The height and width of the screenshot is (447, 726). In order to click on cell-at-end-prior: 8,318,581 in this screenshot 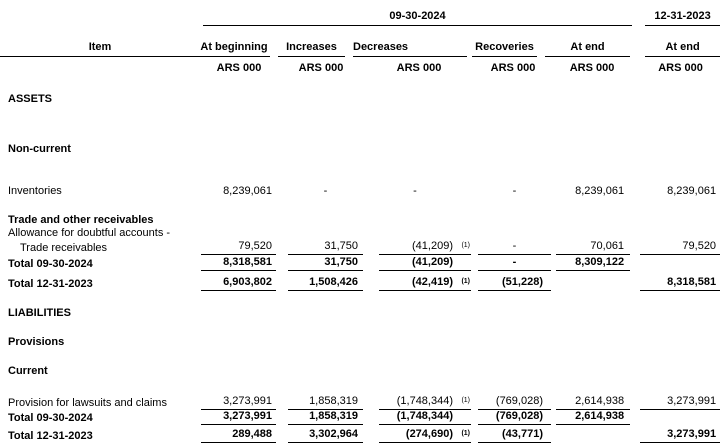, I will do `click(680, 283)`.